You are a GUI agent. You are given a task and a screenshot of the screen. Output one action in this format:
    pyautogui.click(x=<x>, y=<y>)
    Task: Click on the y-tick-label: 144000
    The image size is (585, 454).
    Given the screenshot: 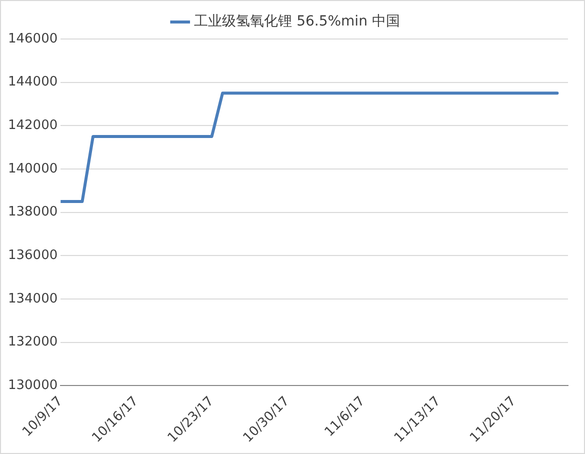 What is the action you would take?
    pyautogui.click(x=33, y=82)
    